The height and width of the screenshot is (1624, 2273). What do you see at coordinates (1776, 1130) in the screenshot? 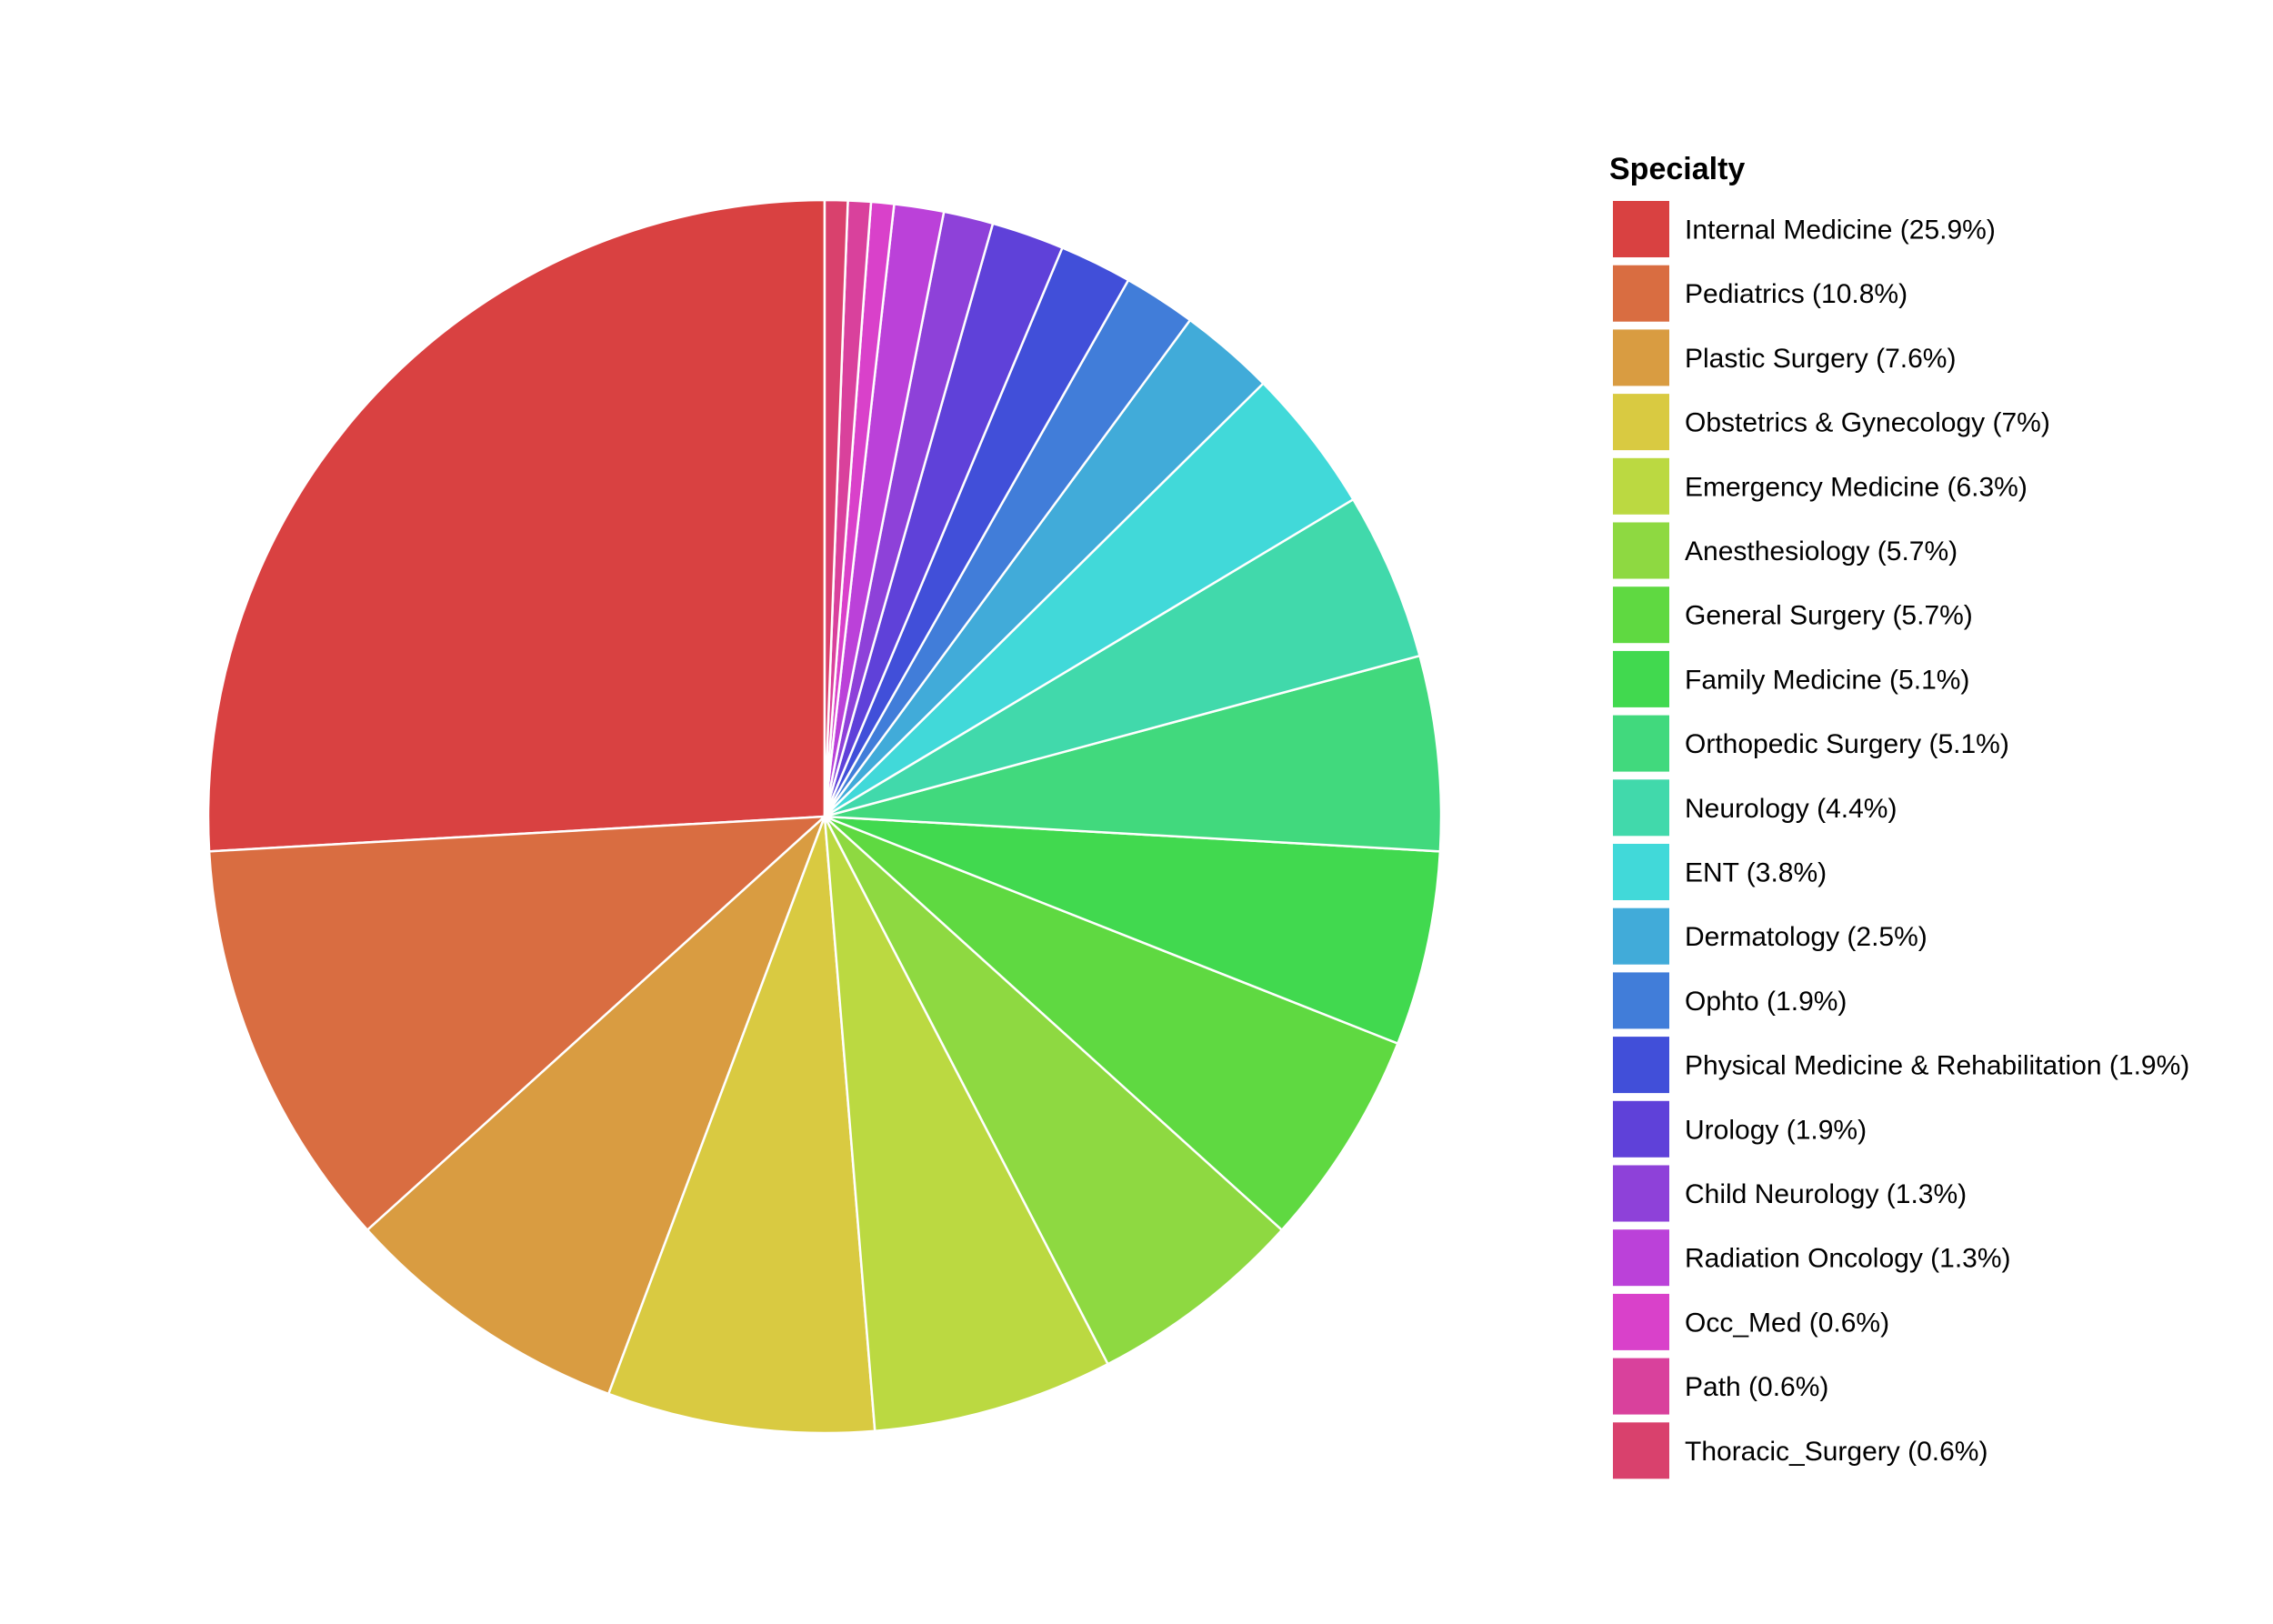
I see `legend-label: Urology (1.9%)` at bounding box center [1776, 1130].